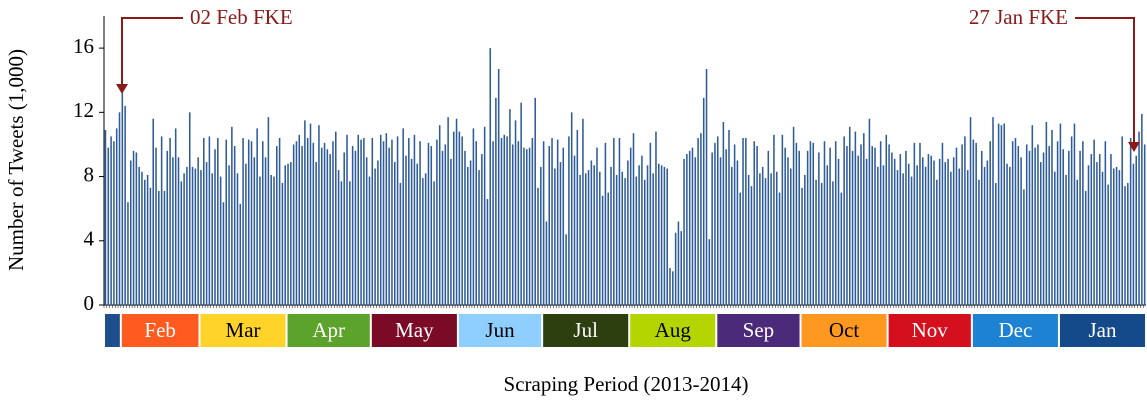 Image resolution: width=1147 pixels, height=403 pixels. What do you see at coordinates (83, 110) in the screenshot?
I see `y-tick-label: 12` at bounding box center [83, 110].